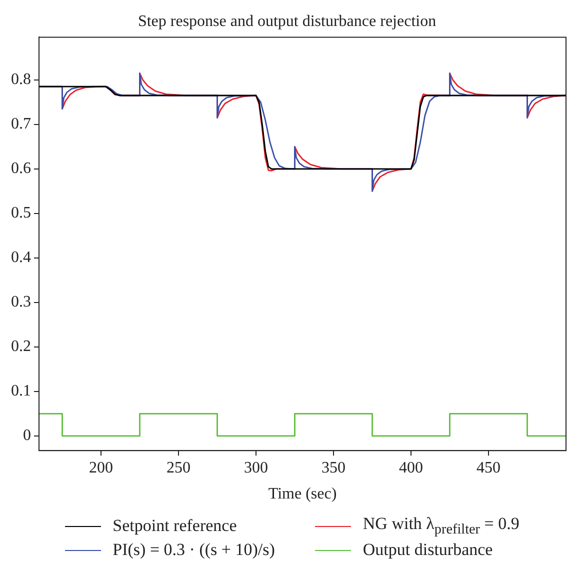 Image resolution: width=584 pixels, height=586 pixels. I want to click on y-tick-label: 0.4, so click(21, 257).